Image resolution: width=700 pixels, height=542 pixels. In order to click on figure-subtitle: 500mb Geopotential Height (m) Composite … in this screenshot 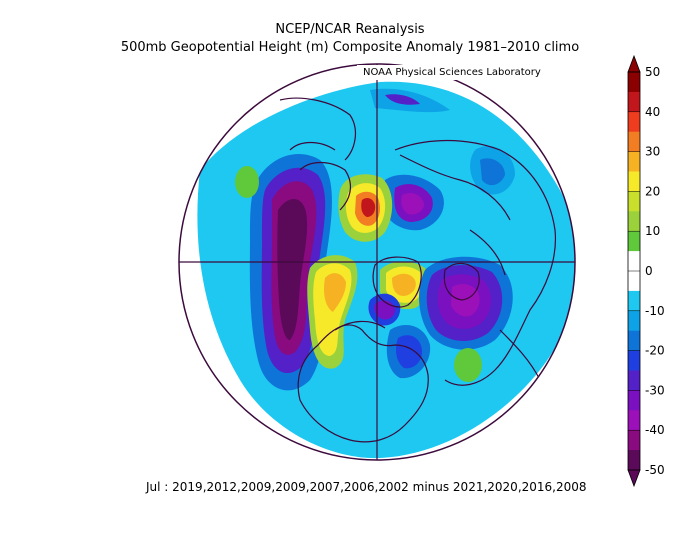, I will do `click(350, 47)`.